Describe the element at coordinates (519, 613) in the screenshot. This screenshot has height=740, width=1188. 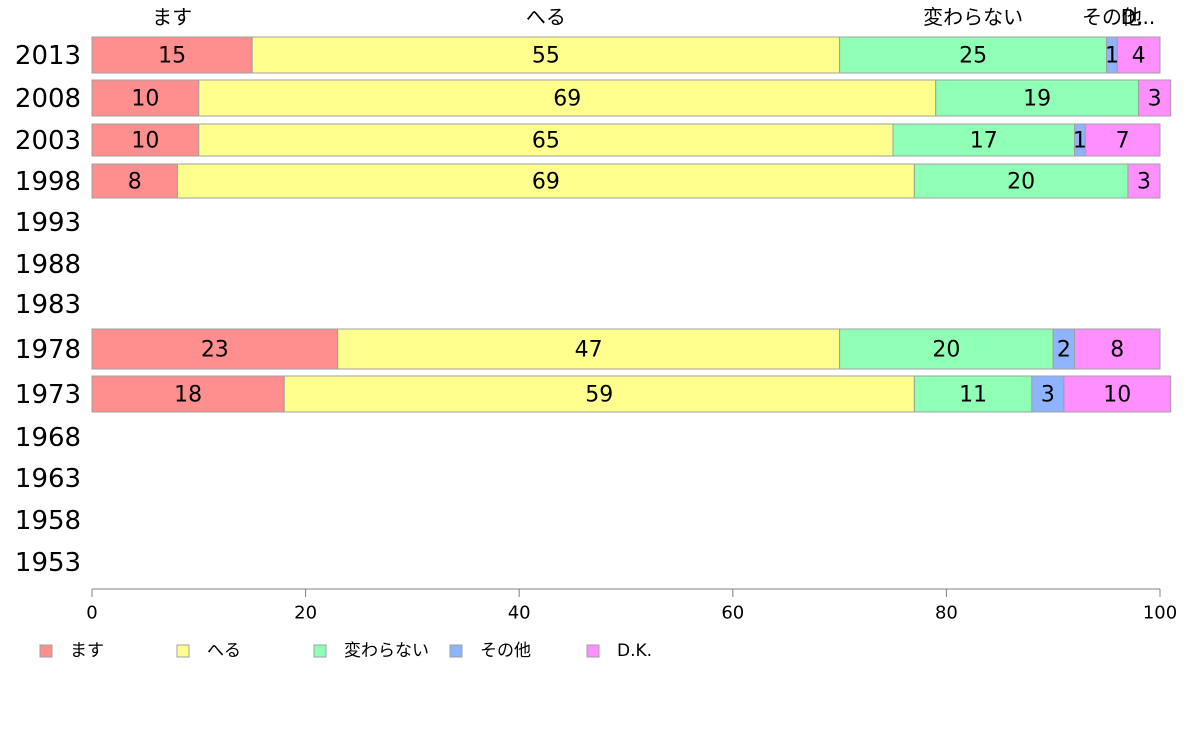
I see `x-tick-label: 40` at that location.